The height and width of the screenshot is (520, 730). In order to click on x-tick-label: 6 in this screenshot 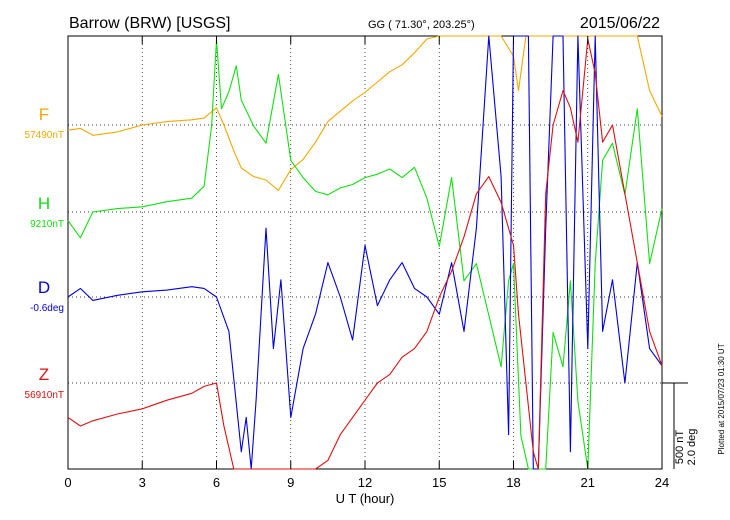, I will do `click(216, 482)`.